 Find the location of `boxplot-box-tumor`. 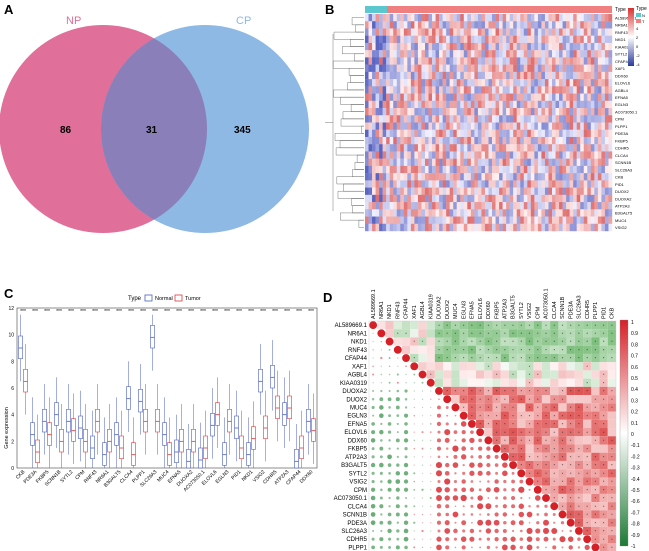

boxplot-box-tumor is located at coordinates (217, 414).